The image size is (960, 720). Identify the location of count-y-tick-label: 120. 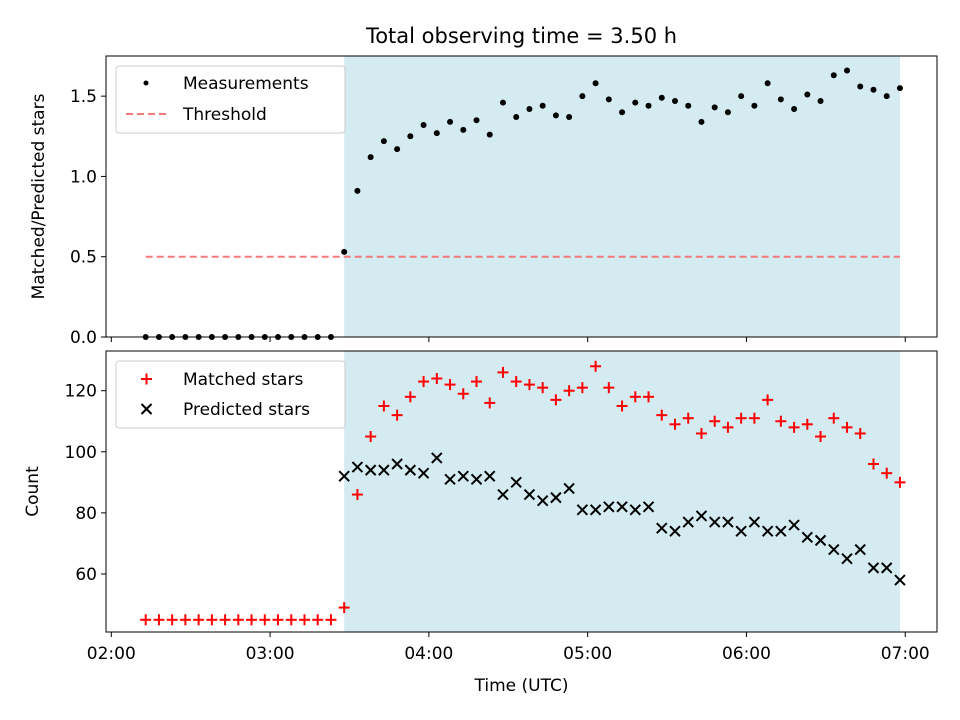
(81, 392).